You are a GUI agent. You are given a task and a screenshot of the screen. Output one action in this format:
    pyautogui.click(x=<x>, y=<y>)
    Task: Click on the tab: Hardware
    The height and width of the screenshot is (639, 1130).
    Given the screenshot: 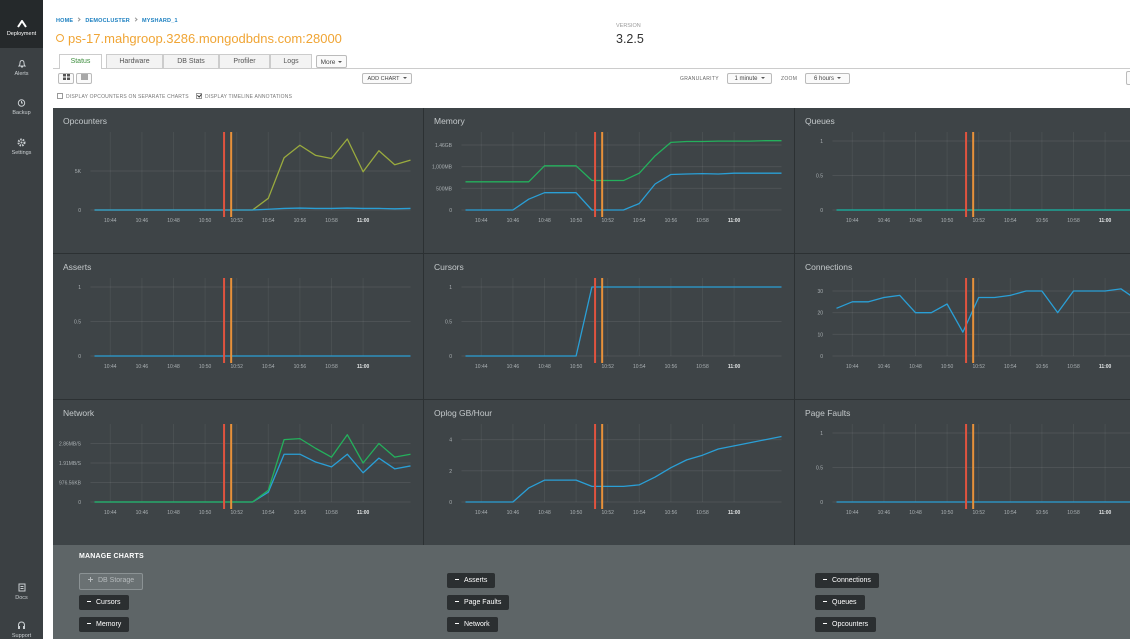 What is the action you would take?
    pyautogui.click(x=134, y=61)
    